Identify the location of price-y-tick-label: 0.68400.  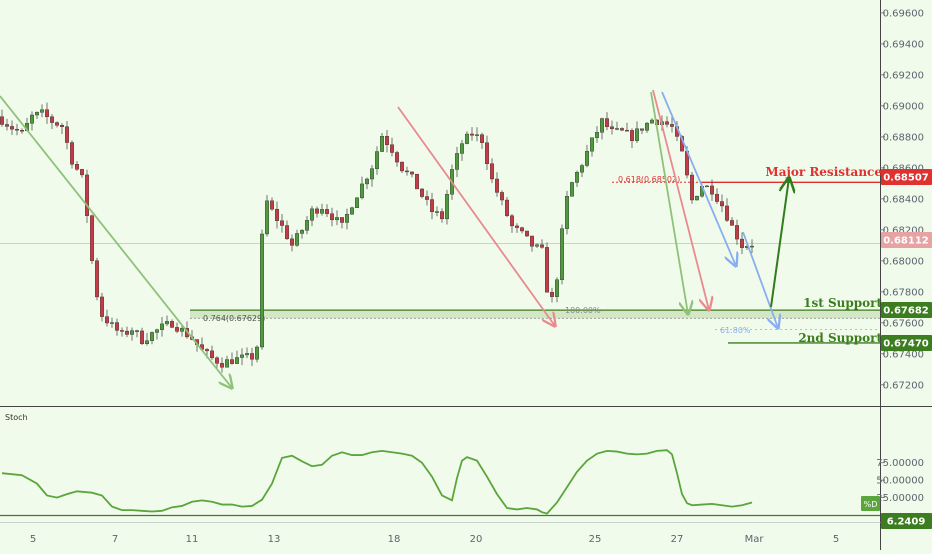
(903, 199).